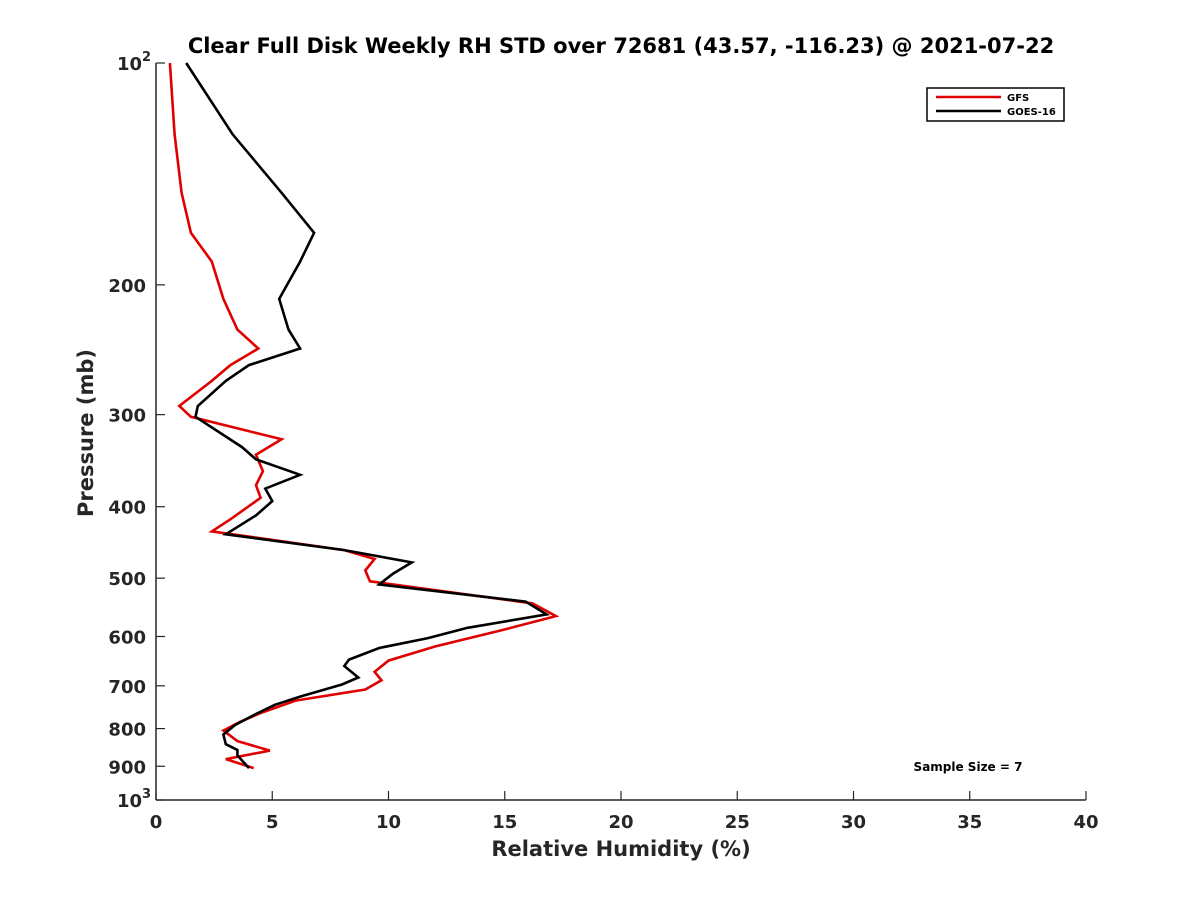 The height and width of the screenshot is (900, 1200). I want to click on x-tick-label: 25, so click(737, 822).